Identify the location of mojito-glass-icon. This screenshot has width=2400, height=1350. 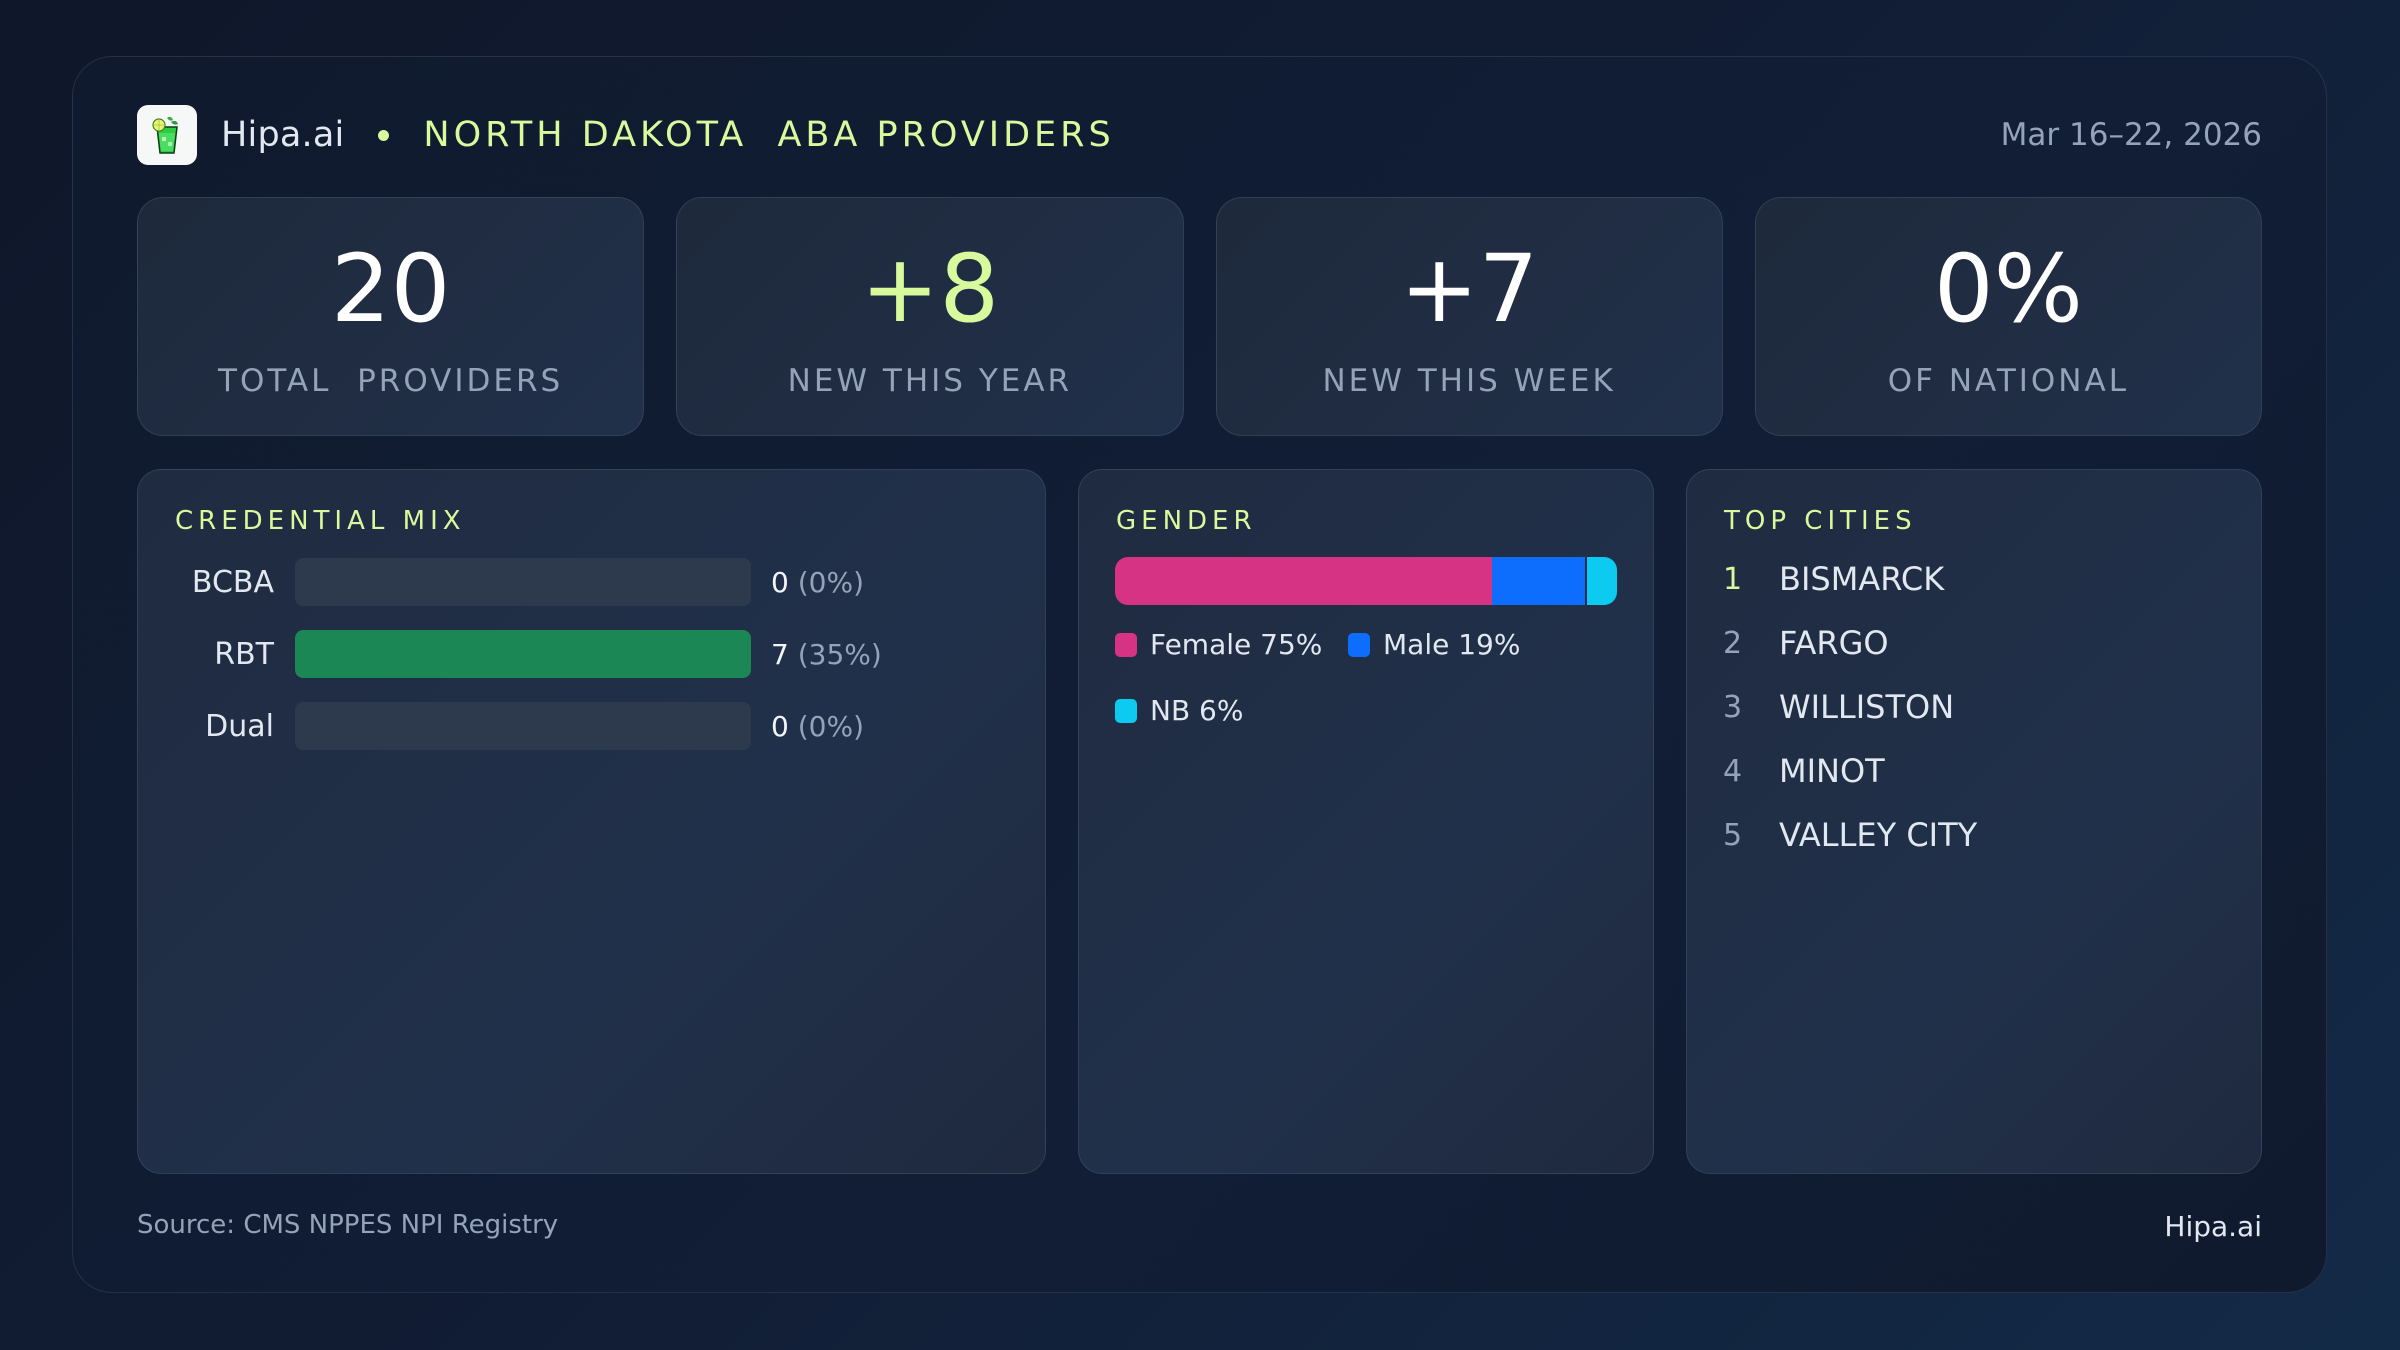
(167, 135).